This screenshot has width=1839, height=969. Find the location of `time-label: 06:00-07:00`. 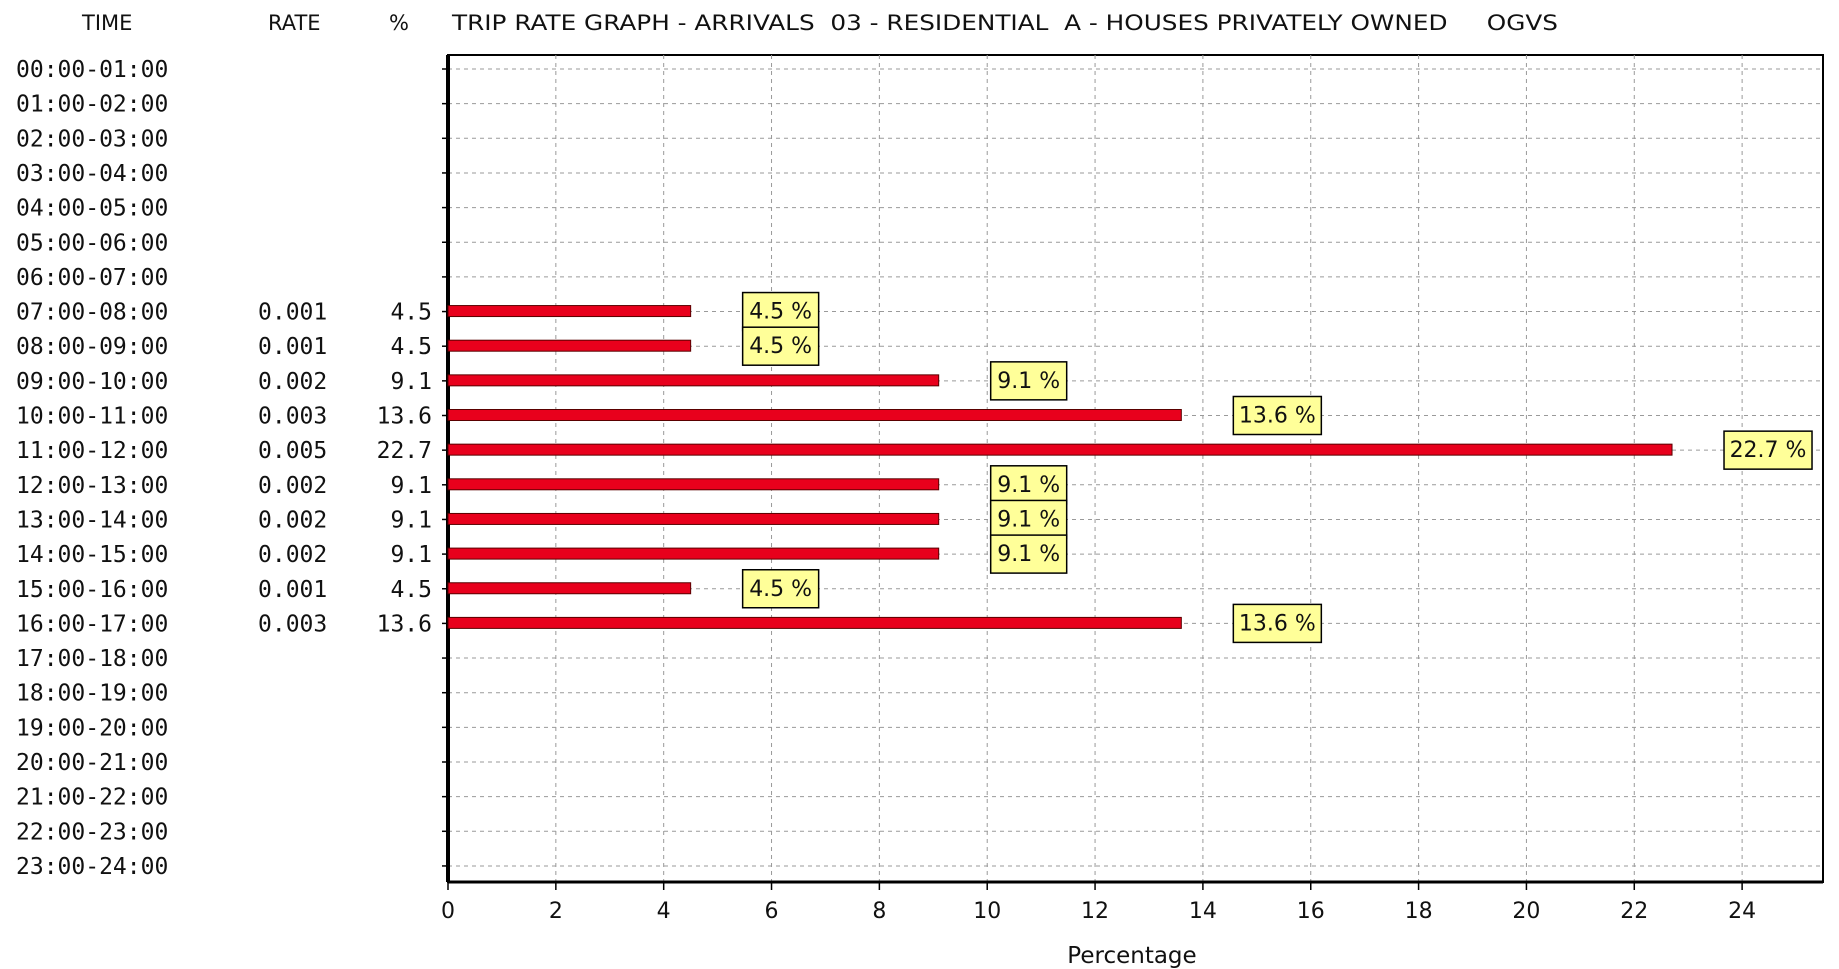

time-label: 06:00-07:00 is located at coordinates (92, 278).